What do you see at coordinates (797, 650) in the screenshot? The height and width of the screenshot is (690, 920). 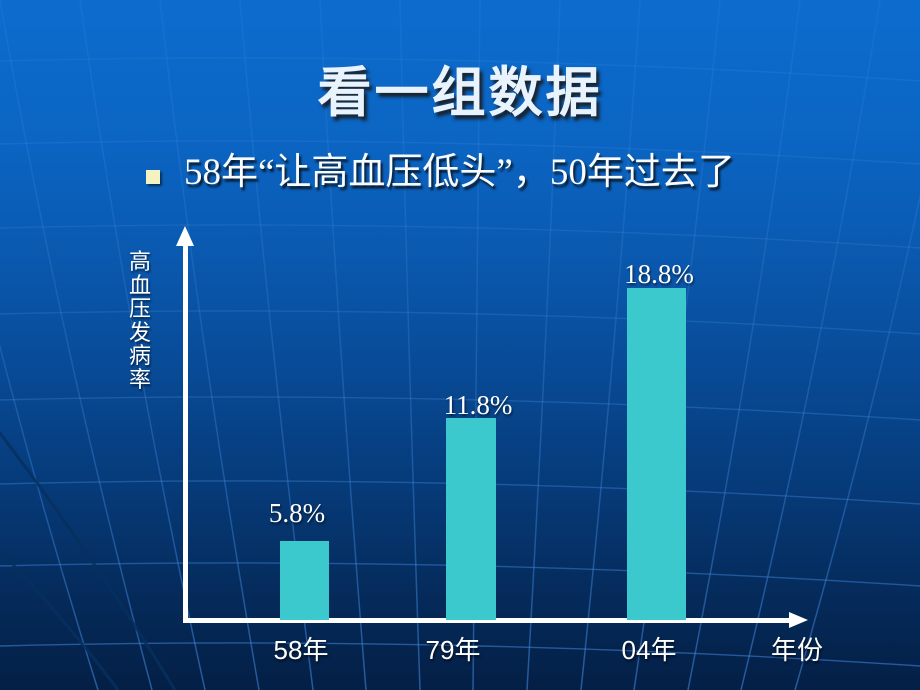 I see `x-axis-title: 年份` at bounding box center [797, 650].